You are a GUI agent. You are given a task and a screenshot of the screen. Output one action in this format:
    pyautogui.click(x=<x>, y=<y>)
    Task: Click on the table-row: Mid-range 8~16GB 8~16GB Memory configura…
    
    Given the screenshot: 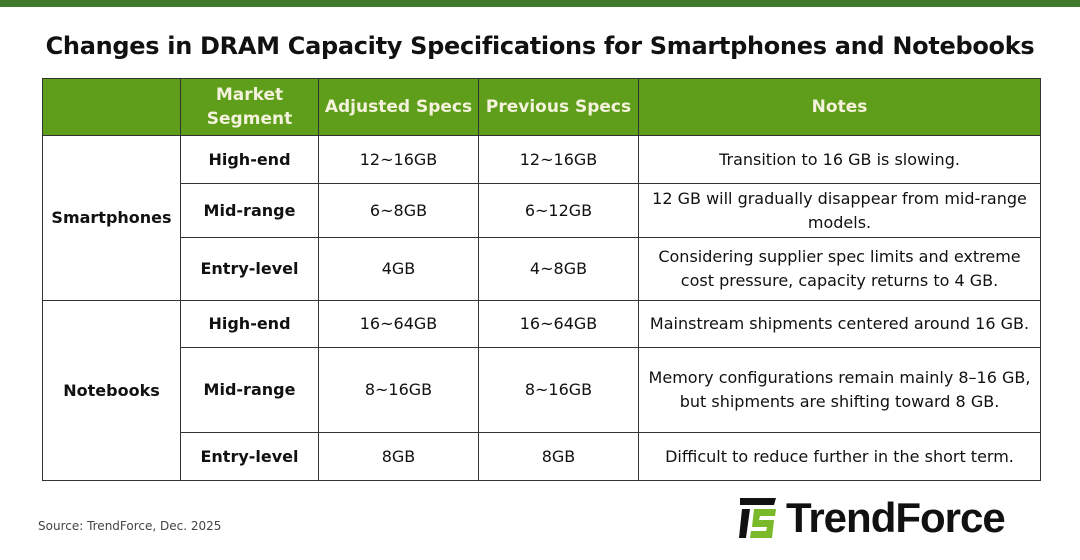 What is the action you would take?
    pyautogui.click(x=542, y=390)
    